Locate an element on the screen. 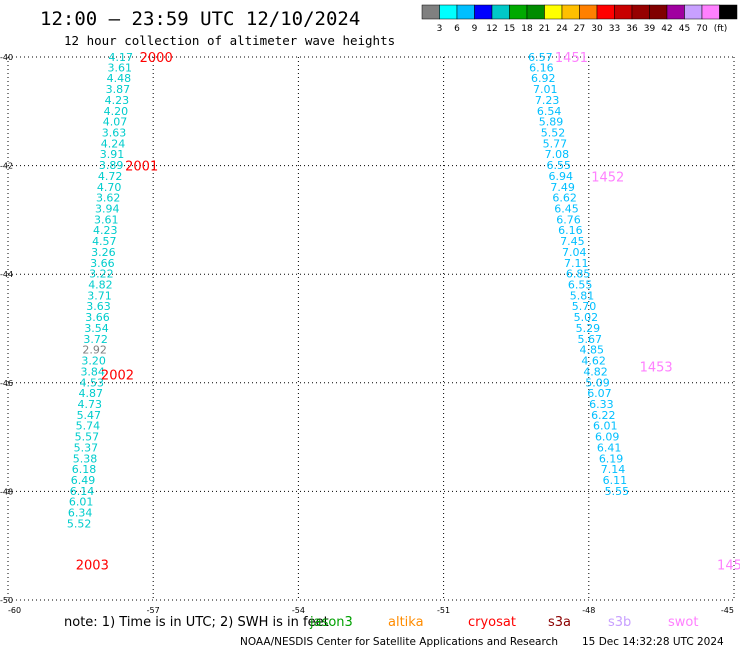  wave-height-point: 4.87 is located at coordinates (91, 393).